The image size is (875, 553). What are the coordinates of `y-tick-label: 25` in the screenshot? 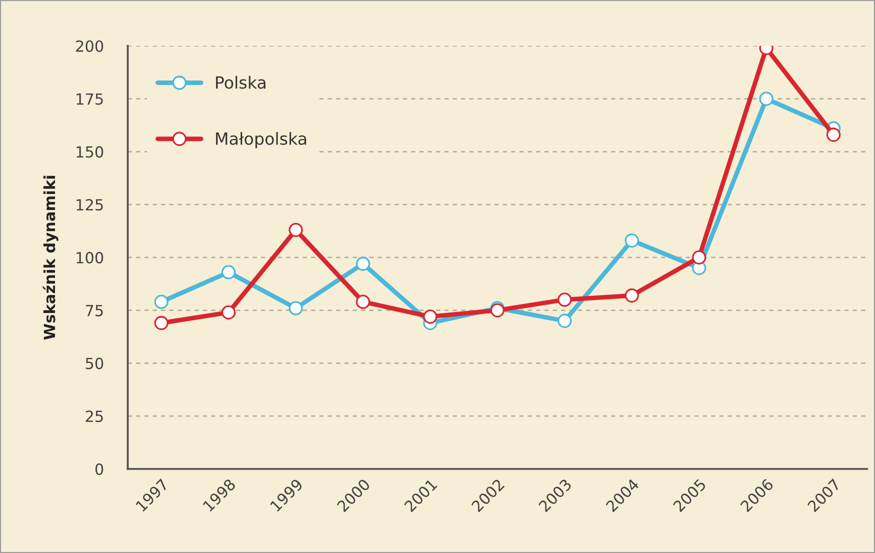 It's located at (94, 416).